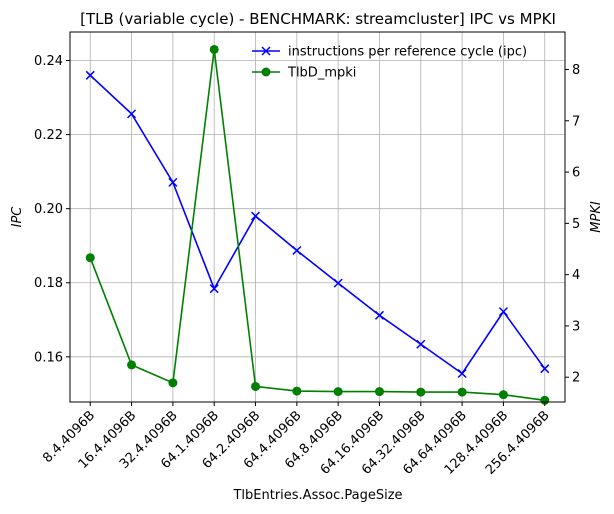 The height and width of the screenshot is (514, 614). Describe the element at coordinates (48, 283) in the screenshot. I see `y-left-tick-label: 0.18` at that location.